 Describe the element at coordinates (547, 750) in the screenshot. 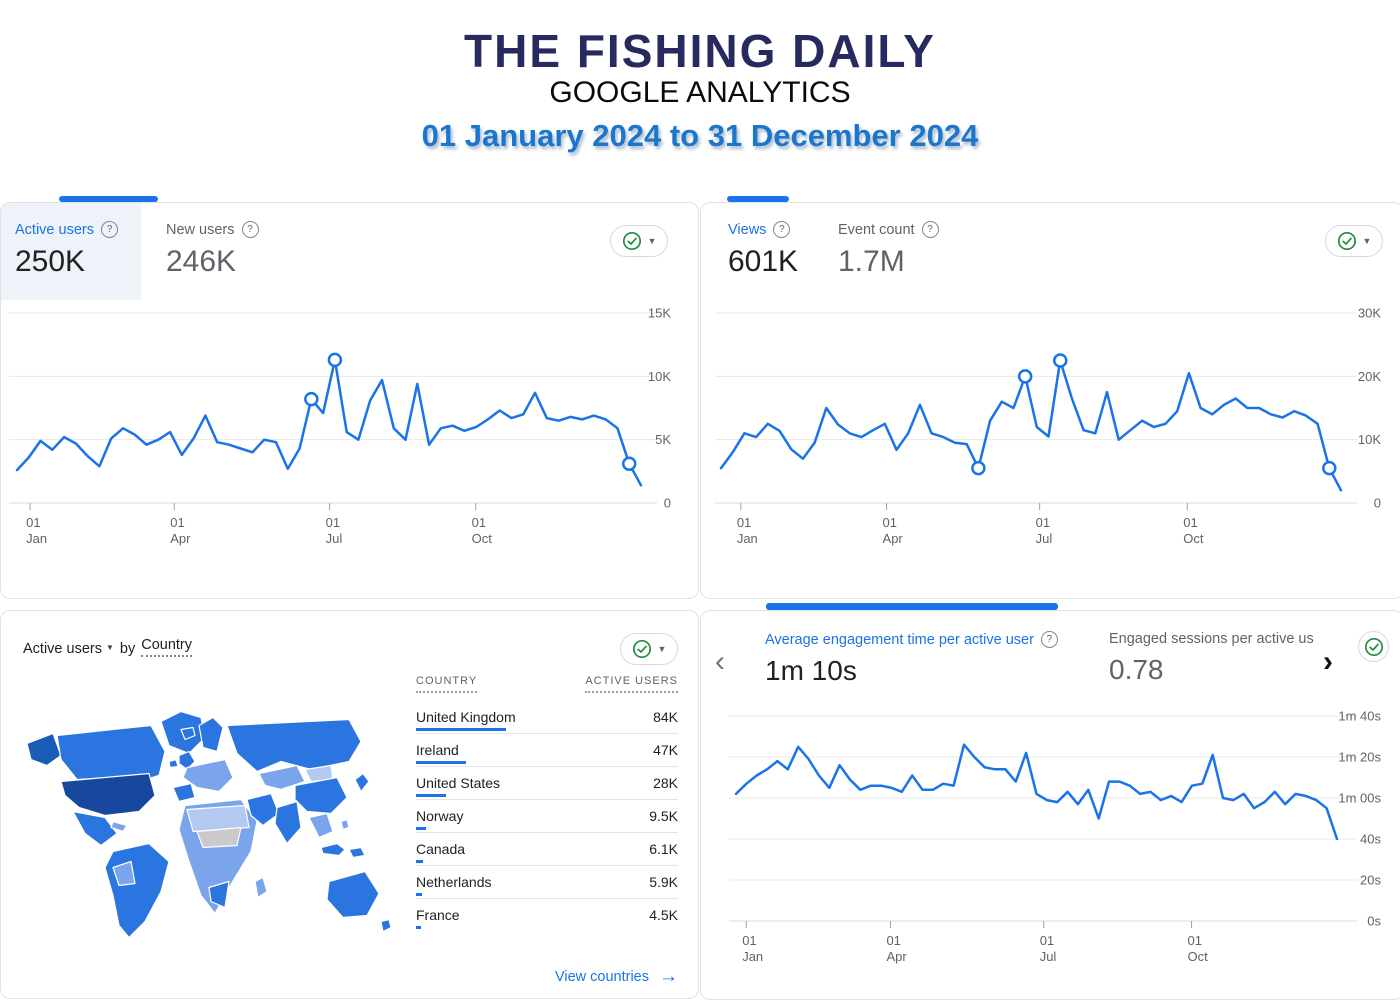

I see `country-row: Ireland 47K` at that location.